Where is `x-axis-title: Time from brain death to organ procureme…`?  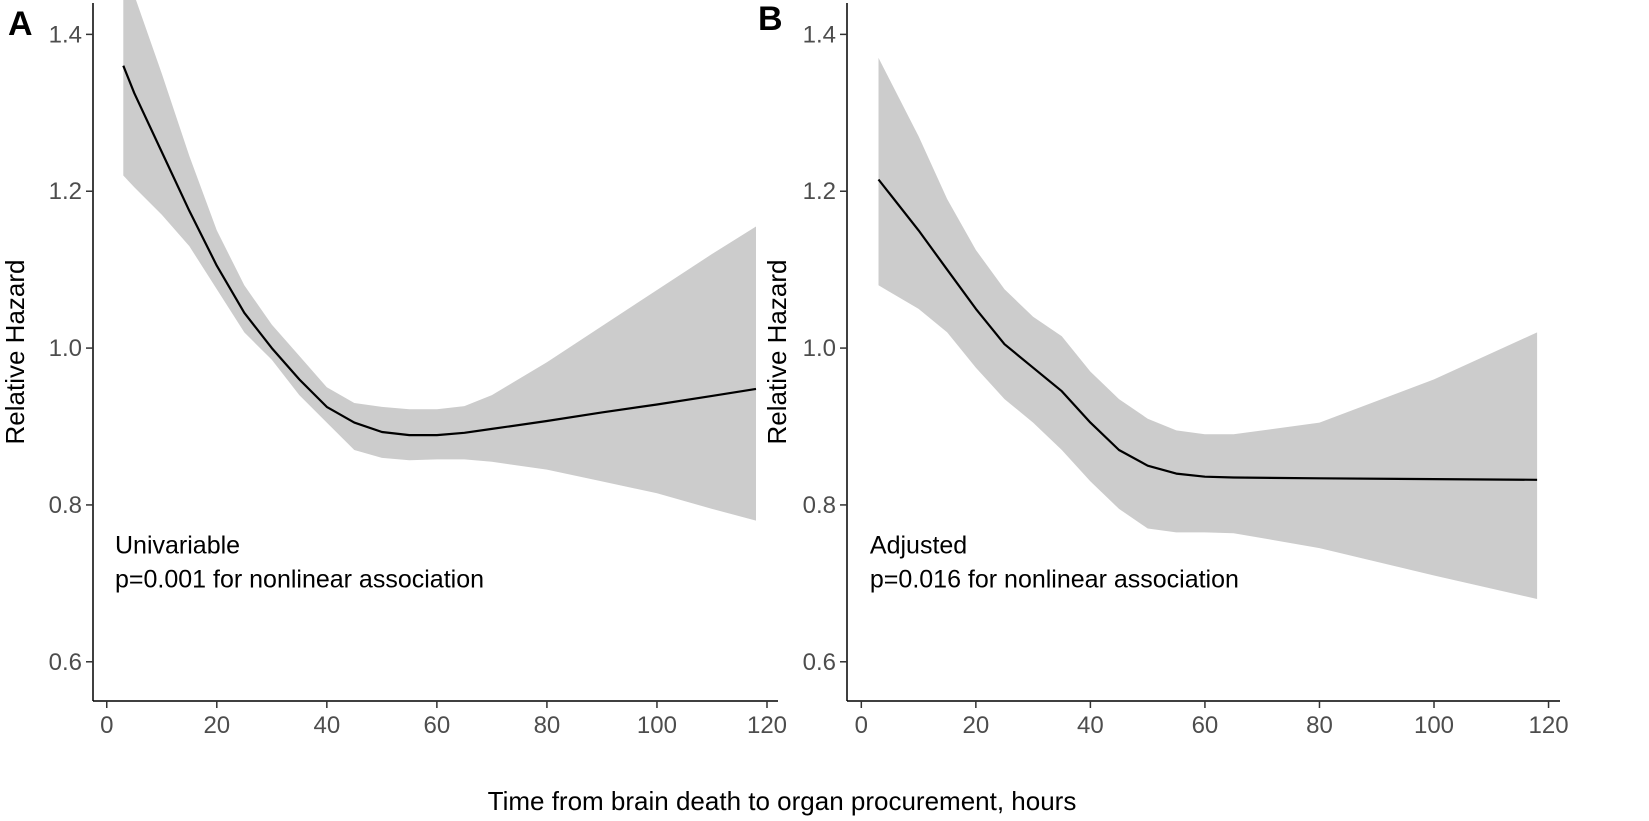 x-axis-title: Time from brain death to organ procureme… is located at coordinates (782, 801).